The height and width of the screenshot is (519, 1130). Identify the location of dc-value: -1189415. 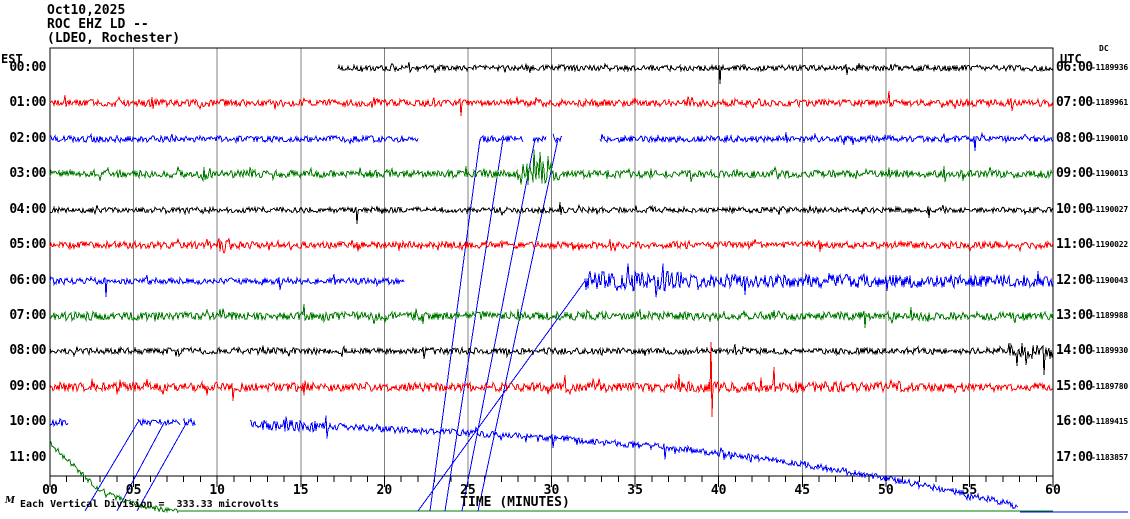
(1109, 421).